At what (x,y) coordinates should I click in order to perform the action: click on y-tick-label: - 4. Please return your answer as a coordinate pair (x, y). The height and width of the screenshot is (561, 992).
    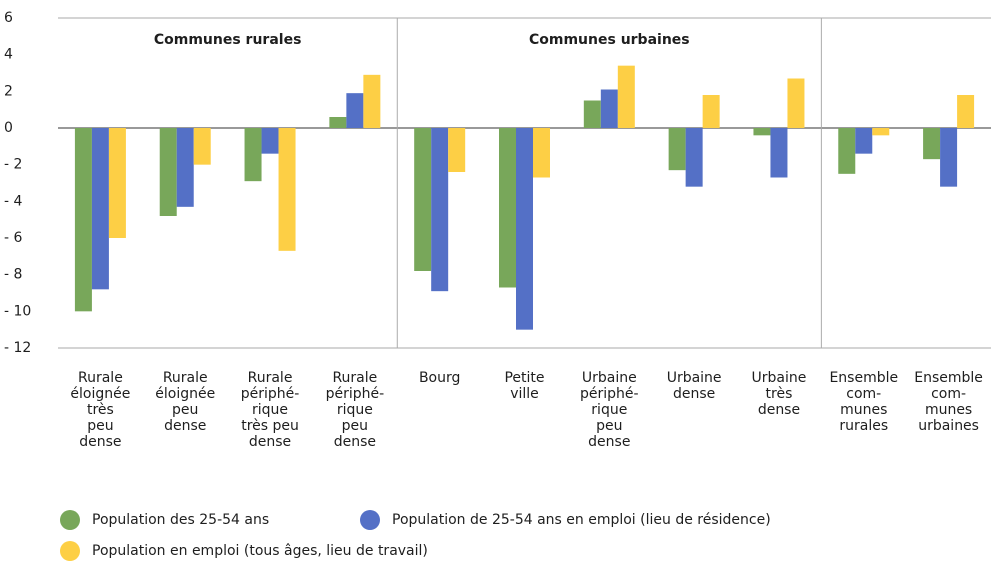
    Looking at the image, I should click on (13, 201).